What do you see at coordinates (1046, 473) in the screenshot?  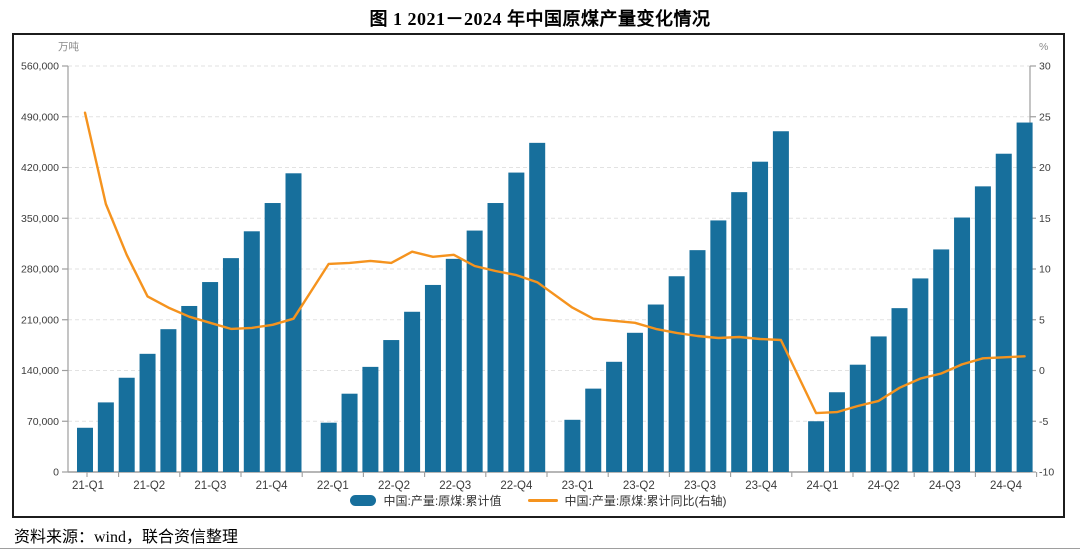 I see `svg-text: -10` at bounding box center [1046, 473].